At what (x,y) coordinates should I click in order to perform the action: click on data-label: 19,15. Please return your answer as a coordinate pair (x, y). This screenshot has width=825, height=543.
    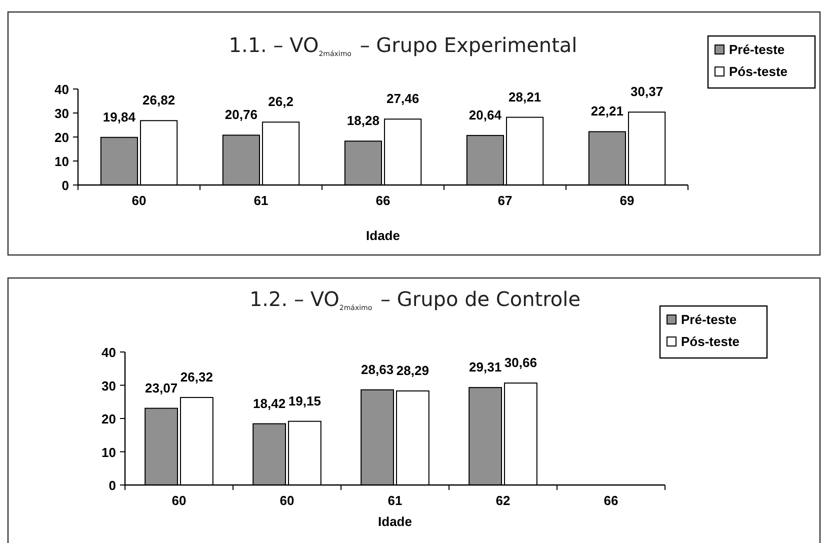
    Looking at the image, I should click on (304, 400).